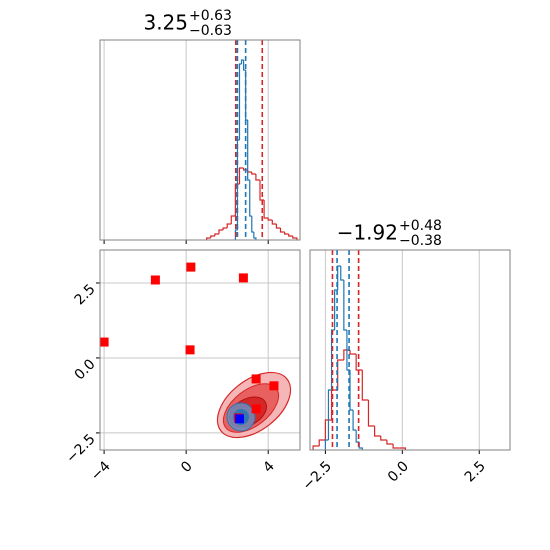  What do you see at coordinates (101, 471) in the screenshot?
I see `x-tick-label: −4` at bounding box center [101, 471].